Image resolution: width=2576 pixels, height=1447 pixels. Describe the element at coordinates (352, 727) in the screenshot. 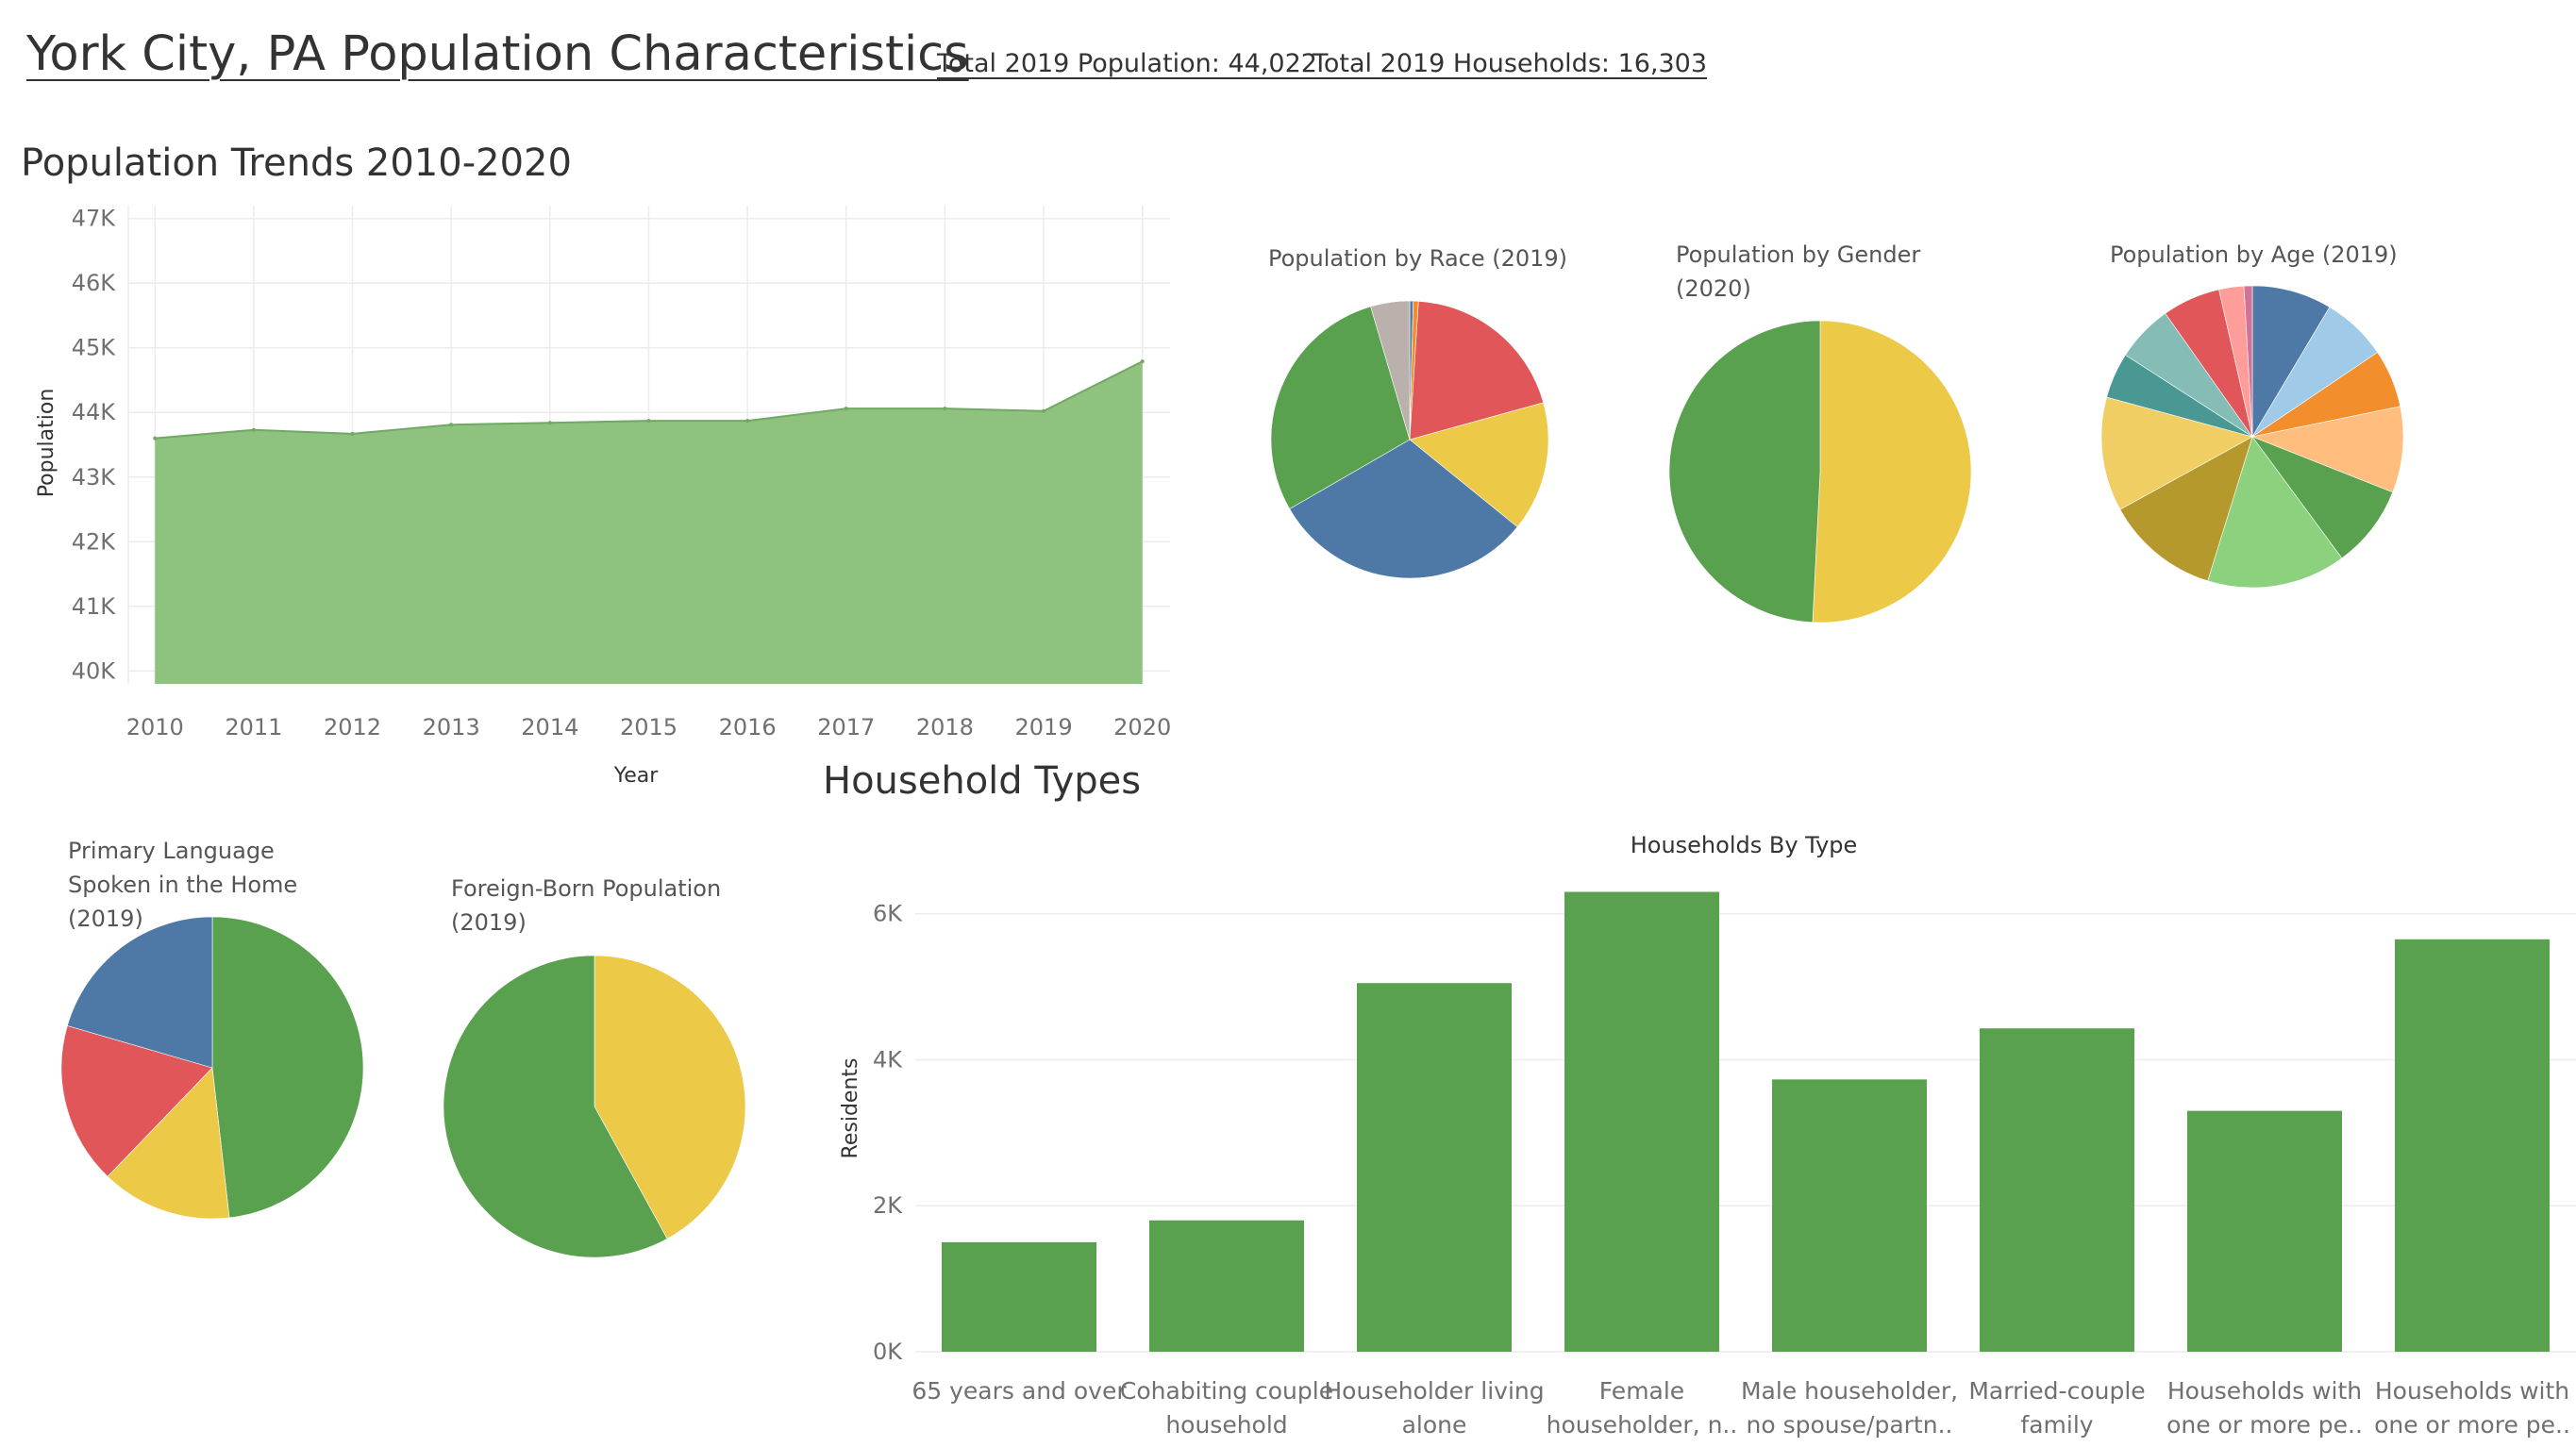

I see `x-tick-label: 2012` at that location.